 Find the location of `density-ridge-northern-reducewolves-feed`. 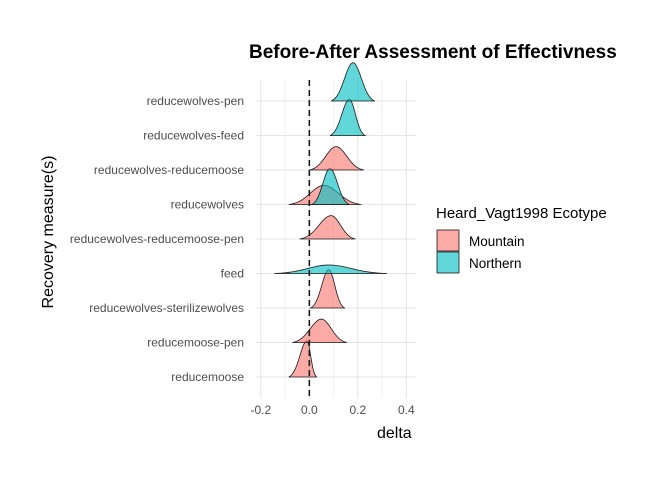

density-ridge-northern-reducewolves-feed is located at coordinates (348, 117).